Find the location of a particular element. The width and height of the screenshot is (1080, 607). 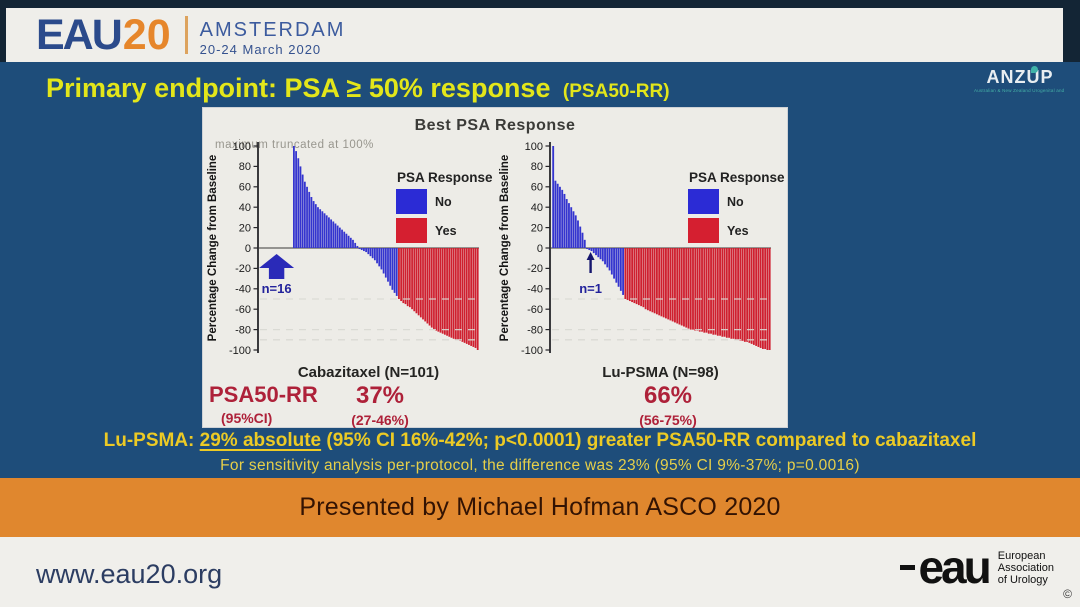

header-band: EAU 20 AMSTERDAM 20-24 March 2020 is located at coordinates (540, 35).